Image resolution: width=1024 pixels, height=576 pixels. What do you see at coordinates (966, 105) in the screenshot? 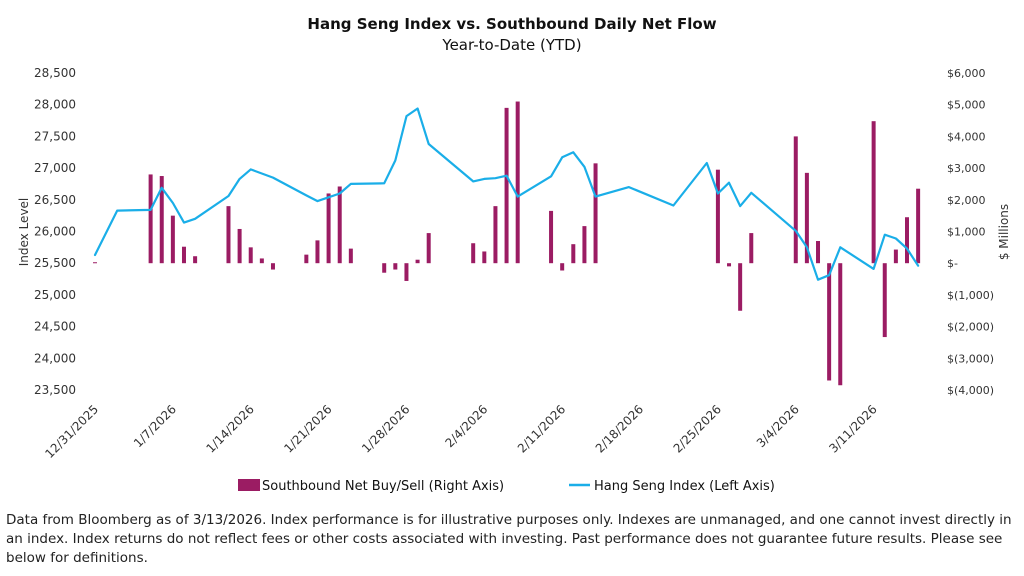
I see `right-tick-label: $5,000` at bounding box center [966, 105].